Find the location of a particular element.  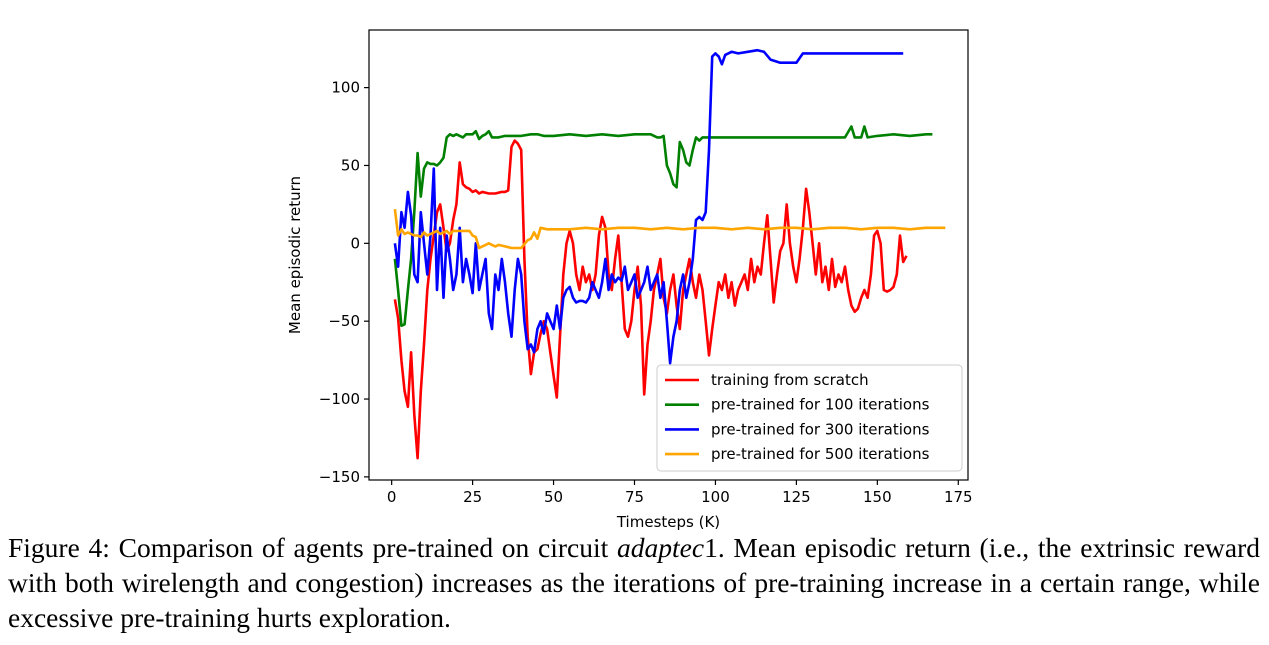

y-tick-label: 100 is located at coordinates (345, 88).